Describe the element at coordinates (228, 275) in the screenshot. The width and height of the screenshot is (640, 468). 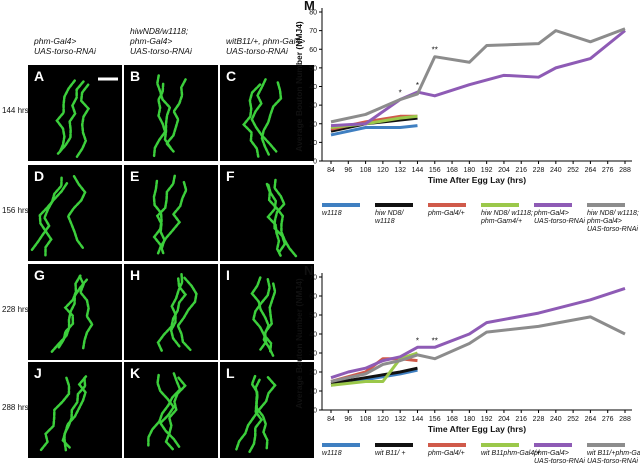
I see `panel-letter: I` at that location.